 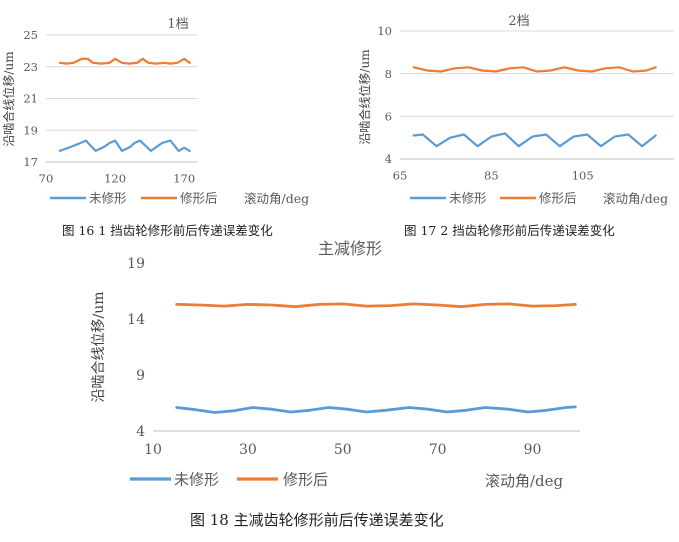 I want to click on x-tick-label-c3: 70, so click(x=438, y=450).